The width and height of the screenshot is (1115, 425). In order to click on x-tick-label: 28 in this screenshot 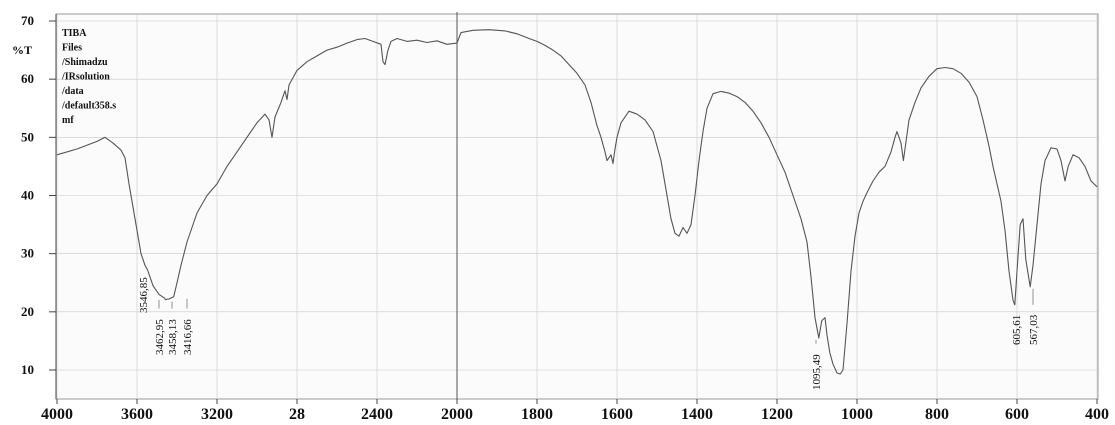, I will do `click(297, 414)`.